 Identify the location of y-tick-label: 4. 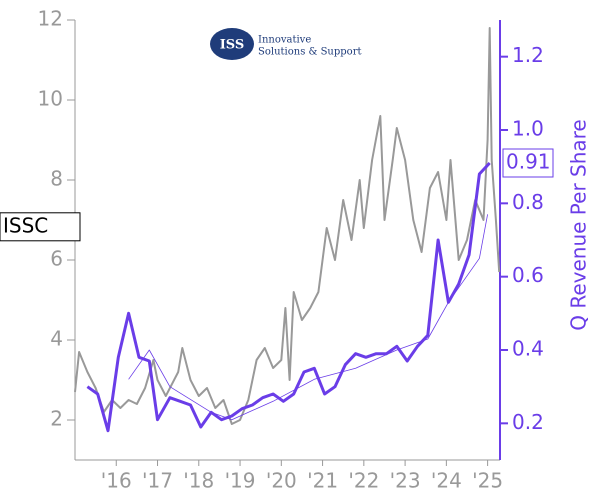
(56, 339).